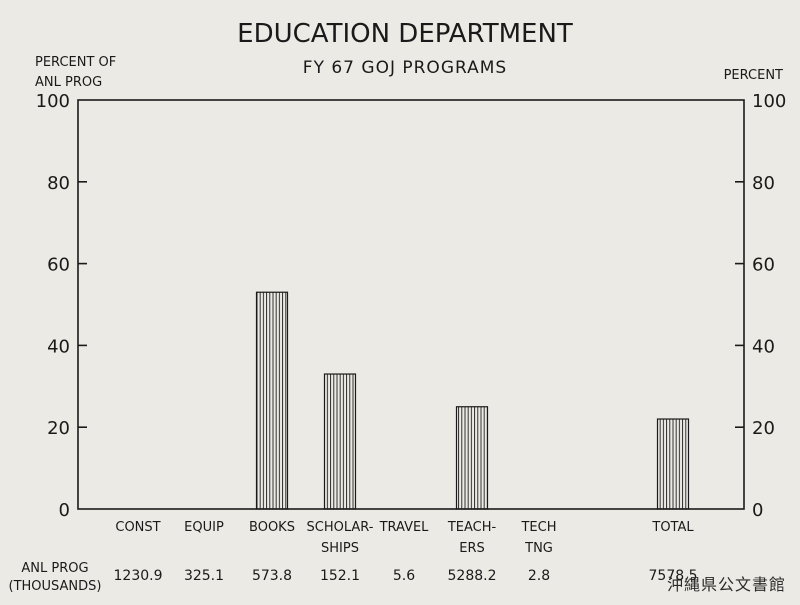 Image resolution: width=800 pixels, height=605 pixels. Describe the element at coordinates (204, 576) in the screenshot. I see `row-value: 325.1` at that location.